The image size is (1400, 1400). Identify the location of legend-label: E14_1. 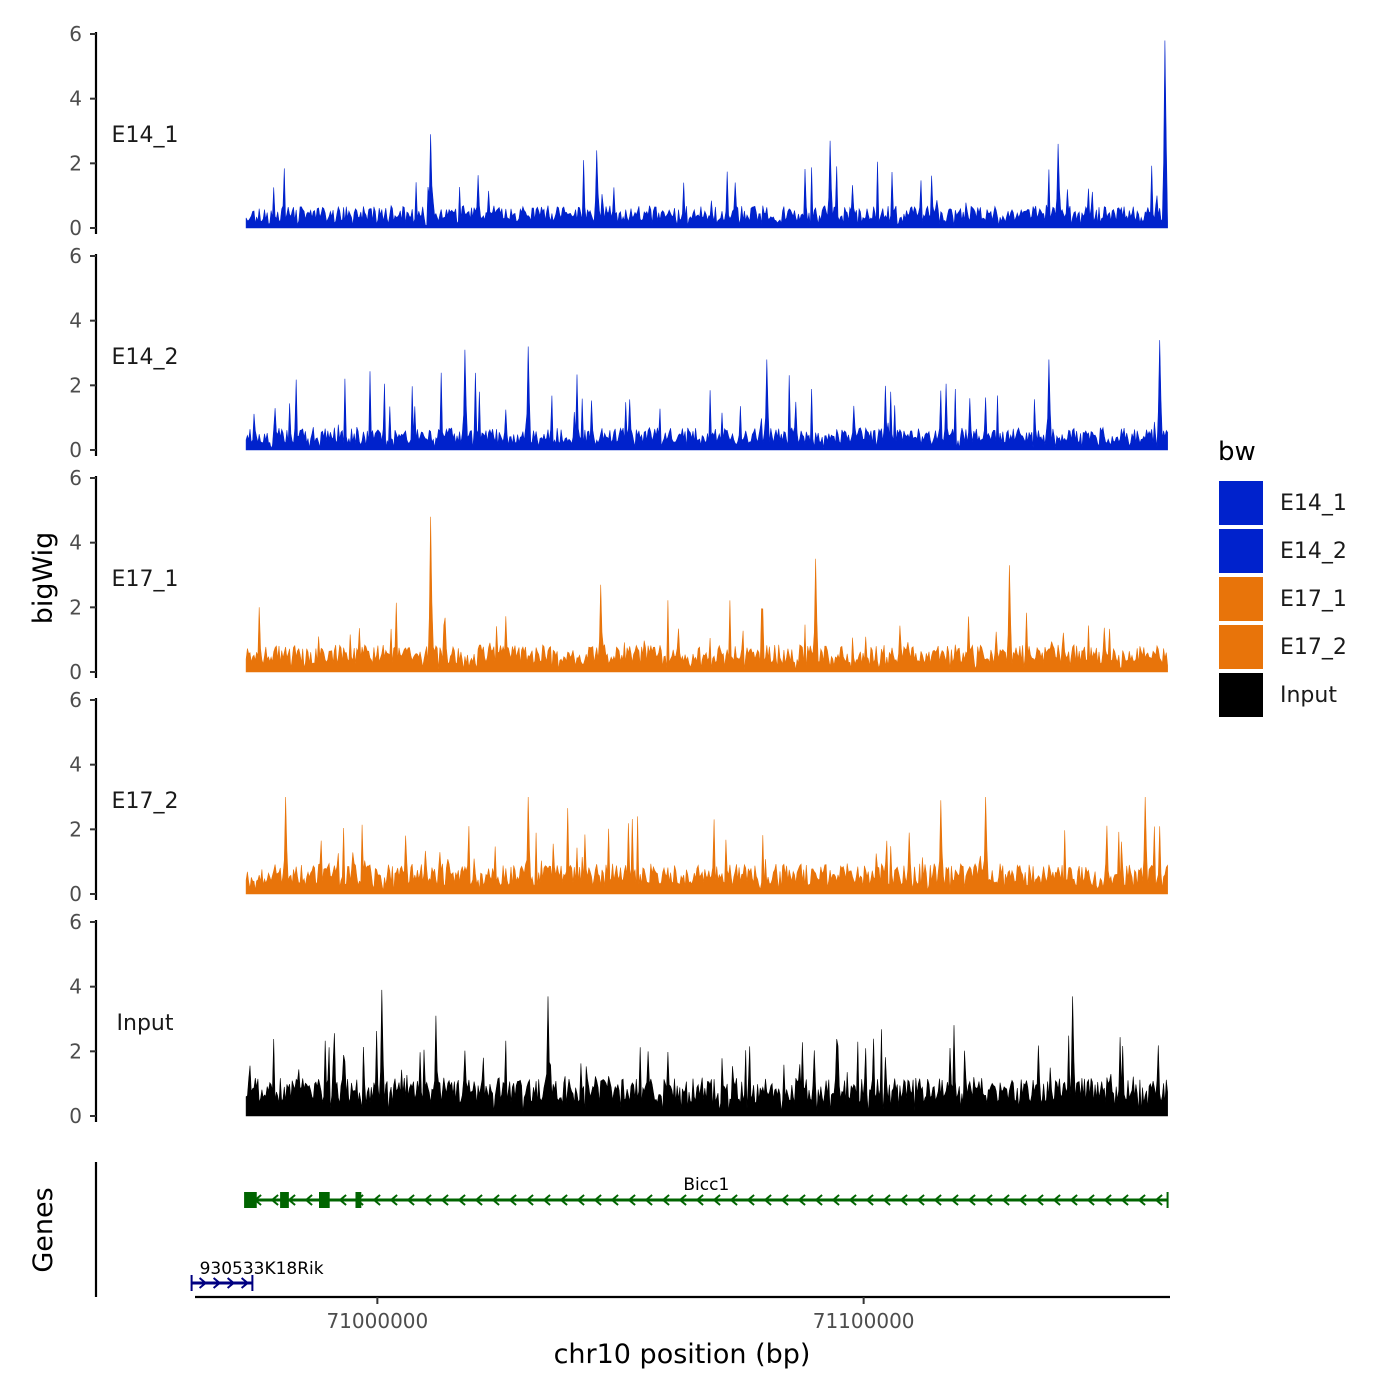
(1313, 503).